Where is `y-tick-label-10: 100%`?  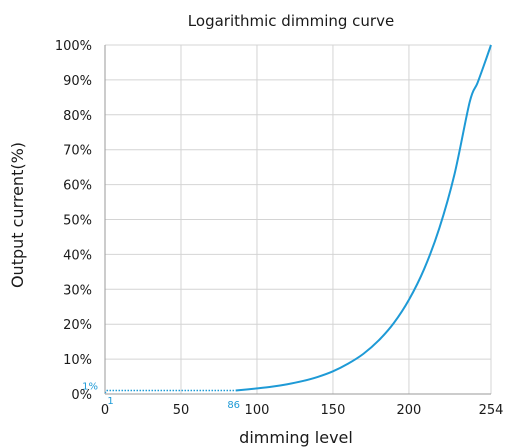
y-tick-label-10: 100% is located at coordinates (73, 46).